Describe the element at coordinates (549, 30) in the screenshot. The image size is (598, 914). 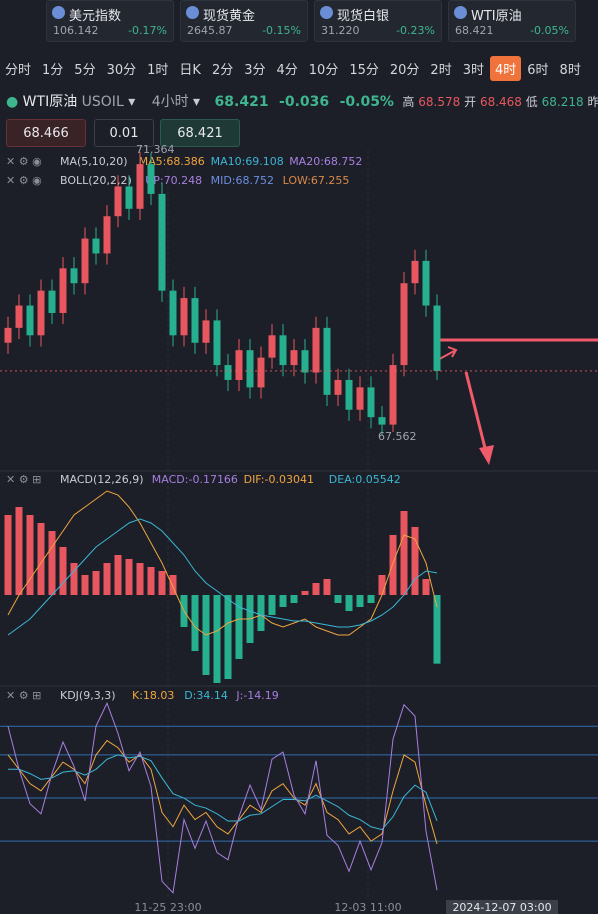
I see `ticker-change: -0.05%` at that location.